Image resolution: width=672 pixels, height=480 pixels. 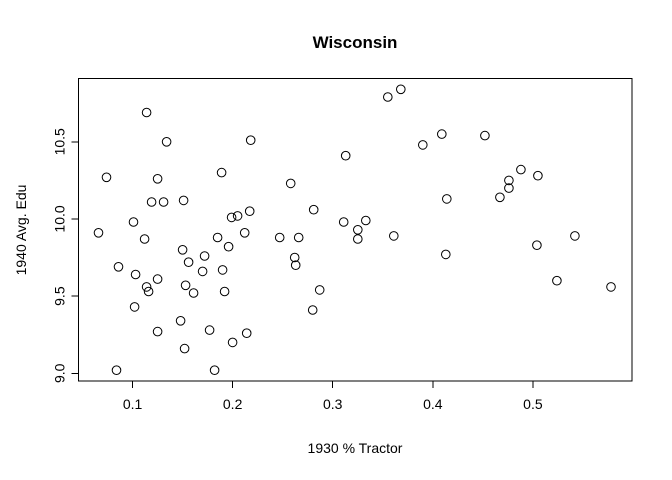 I want to click on x-axis-tick-label: 0.2, so click(x=233, y=404).